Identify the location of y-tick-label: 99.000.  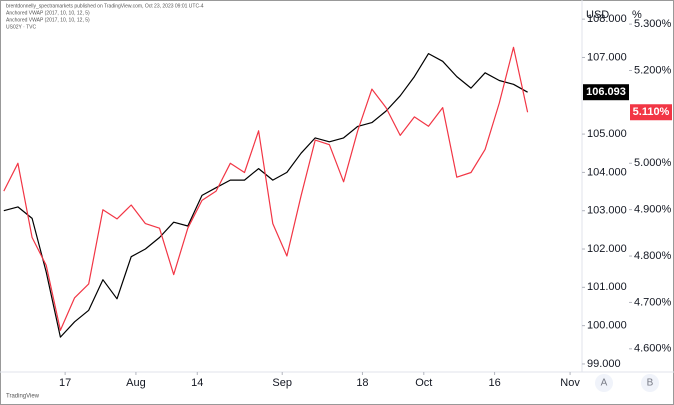
(604, 364).